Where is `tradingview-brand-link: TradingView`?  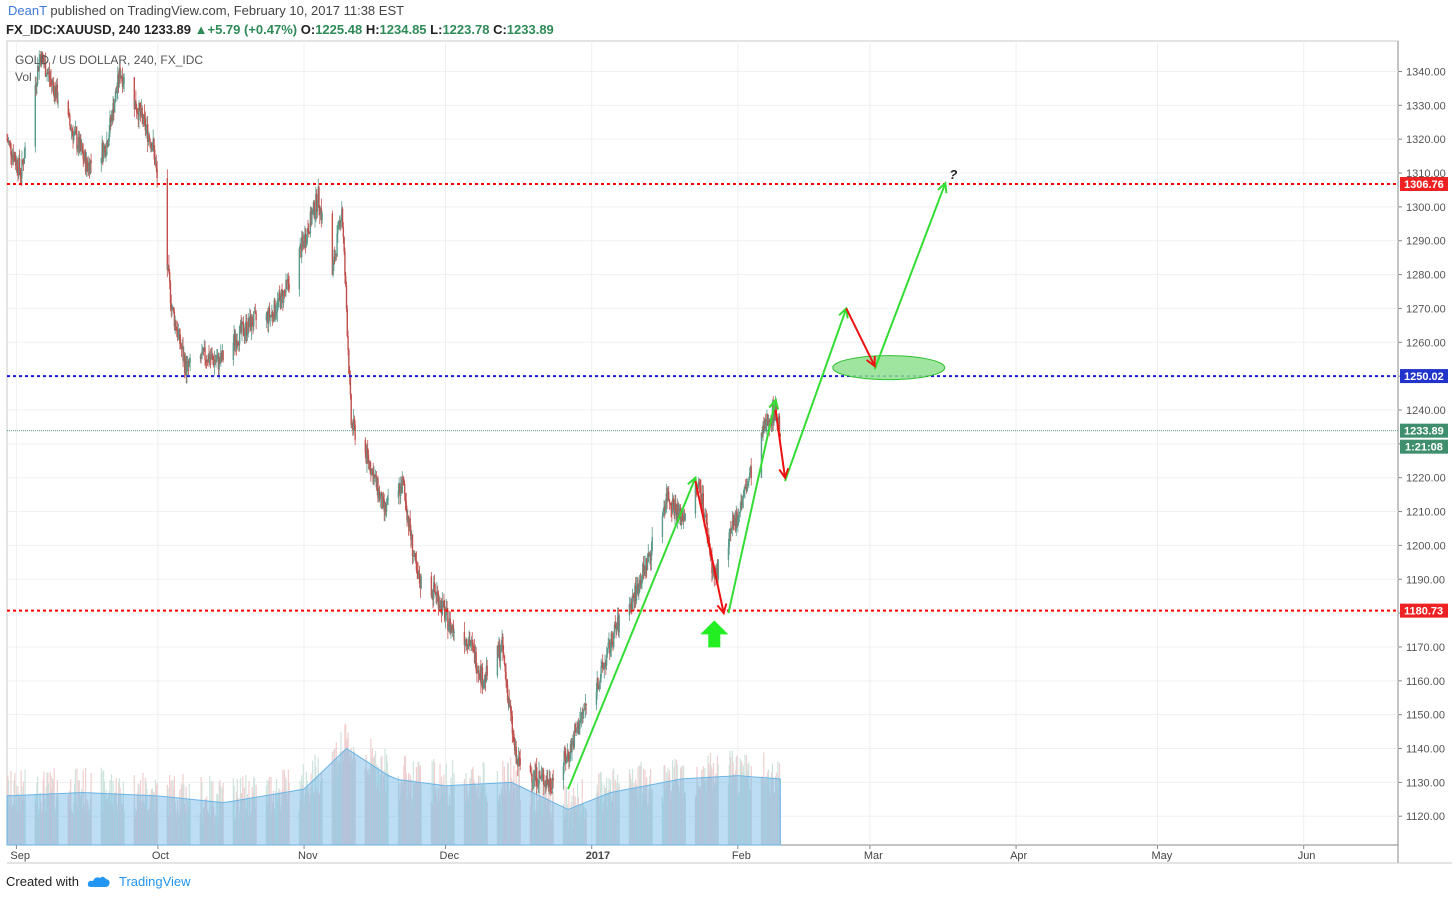 tradingview-brand-link: TradingView is located at coordinates (154, 881).